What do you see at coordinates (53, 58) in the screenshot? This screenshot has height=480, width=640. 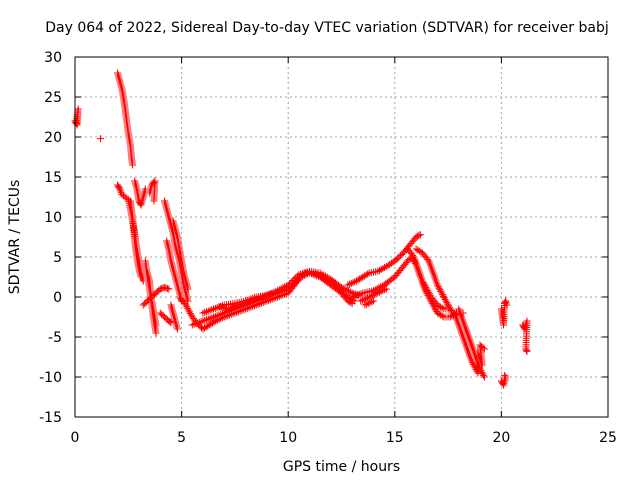 I see `y-tick-label: 30` at bounding box center [53, 58].